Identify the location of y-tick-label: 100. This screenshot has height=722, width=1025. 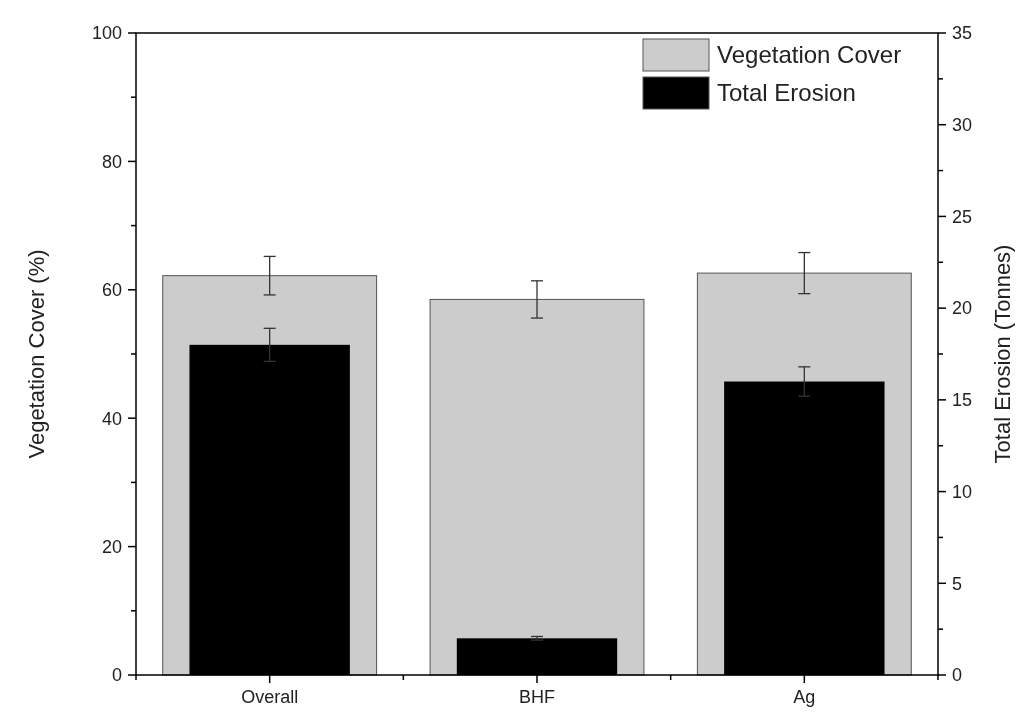
(106, 33).